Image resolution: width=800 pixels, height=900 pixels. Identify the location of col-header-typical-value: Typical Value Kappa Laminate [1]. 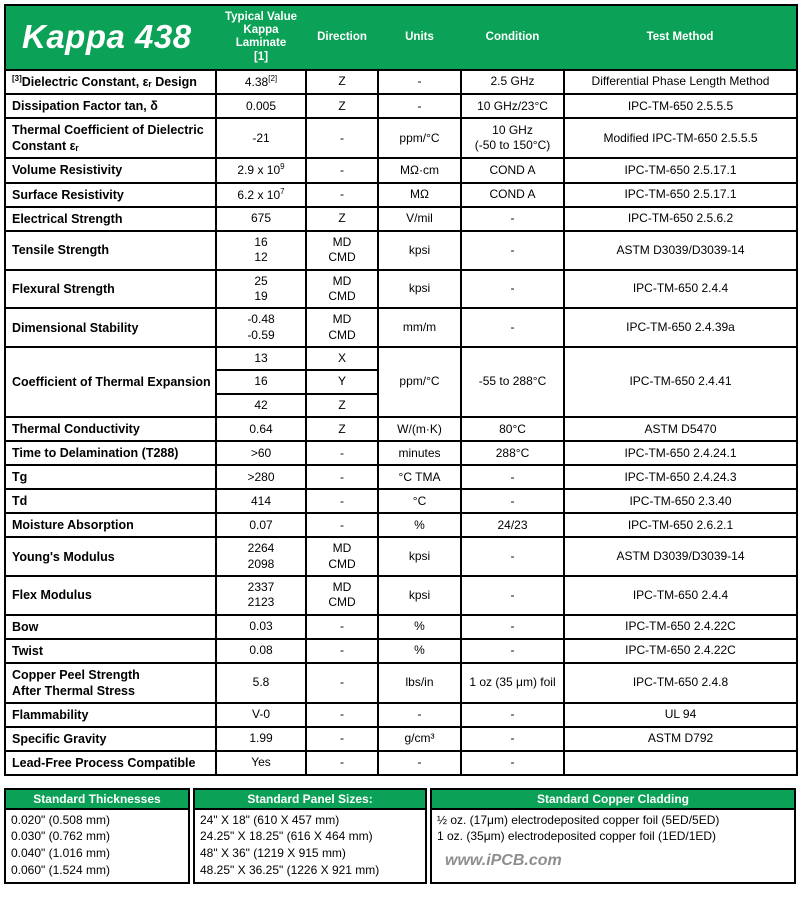
(261, 37).